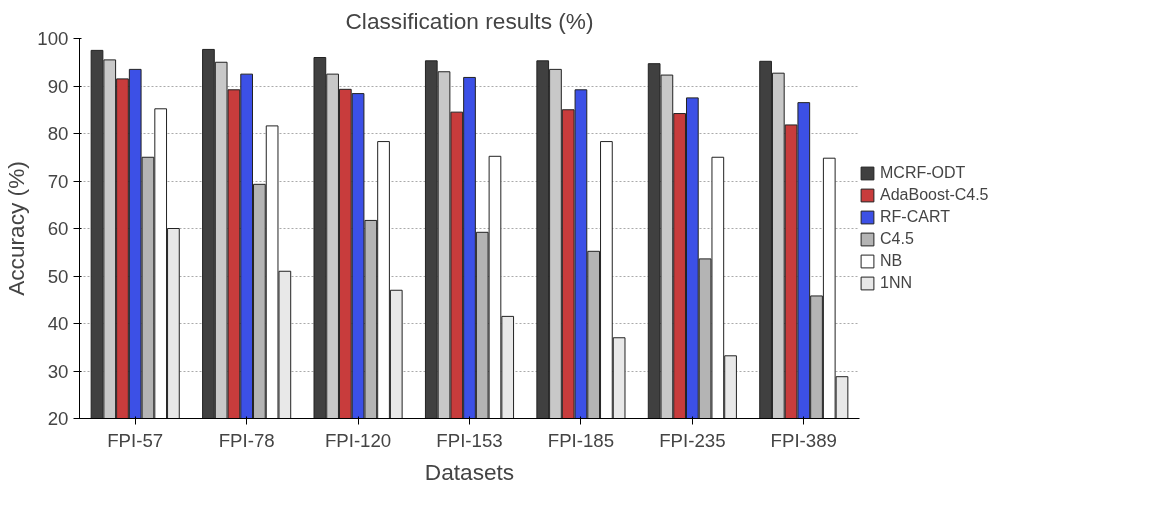  Describe the element at coordinates (58, 86) in the screenshot. I see `y-tick-label: 90` at that location.